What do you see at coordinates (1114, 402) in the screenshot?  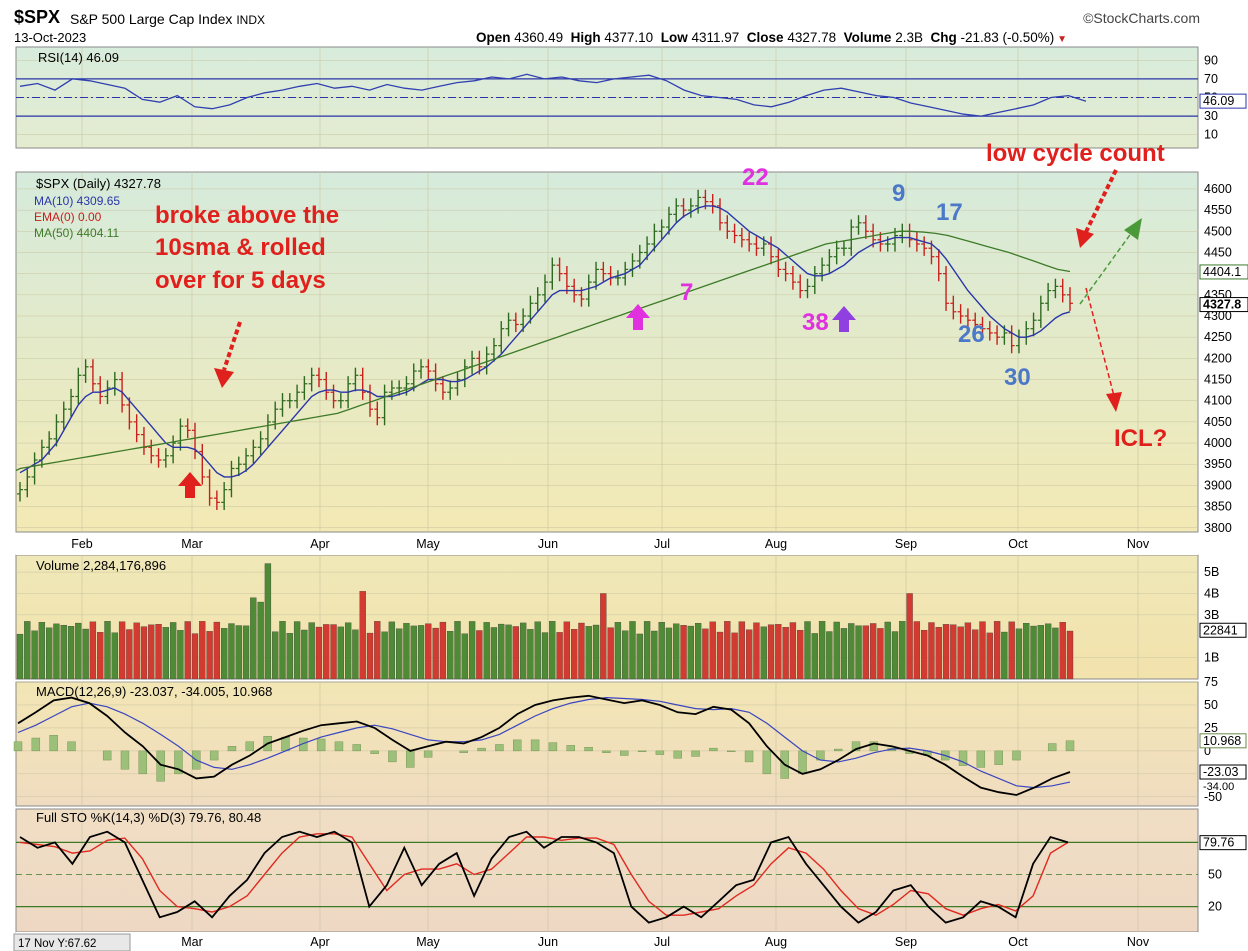 I see `projection-down-arrow-head` at bounding box center [1114, 402].